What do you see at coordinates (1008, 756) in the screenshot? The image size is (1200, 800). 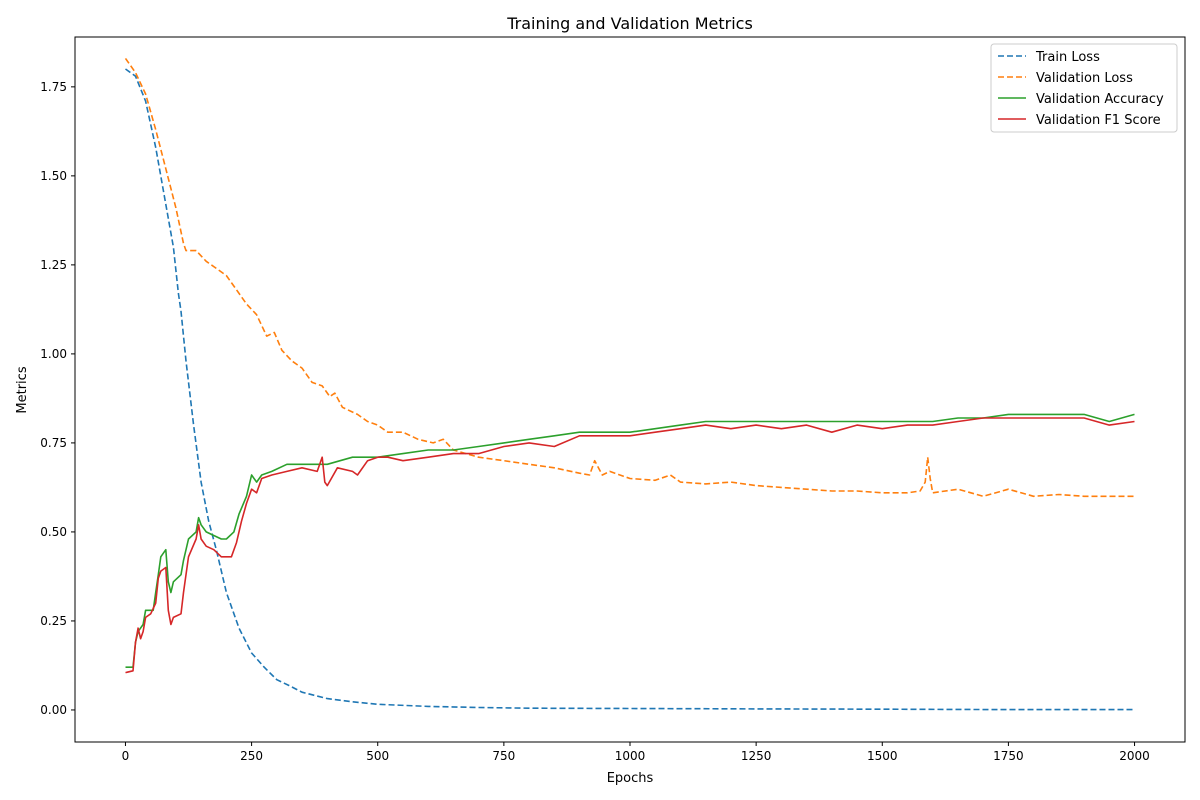 I see `x-tick-label: 1750` at bounding box center [1008, 756].